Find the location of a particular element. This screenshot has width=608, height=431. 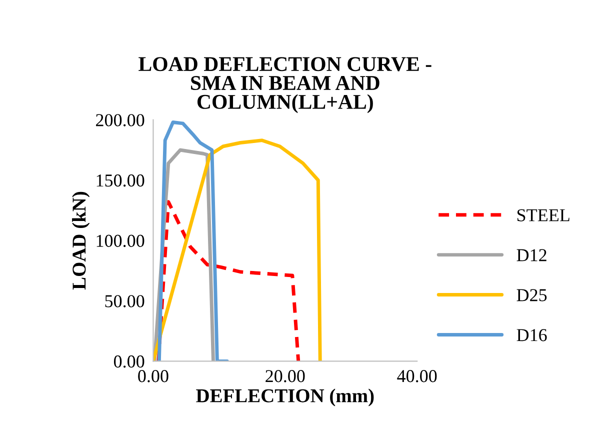

legend-label: STEEL is located at coordinates (543, 215).